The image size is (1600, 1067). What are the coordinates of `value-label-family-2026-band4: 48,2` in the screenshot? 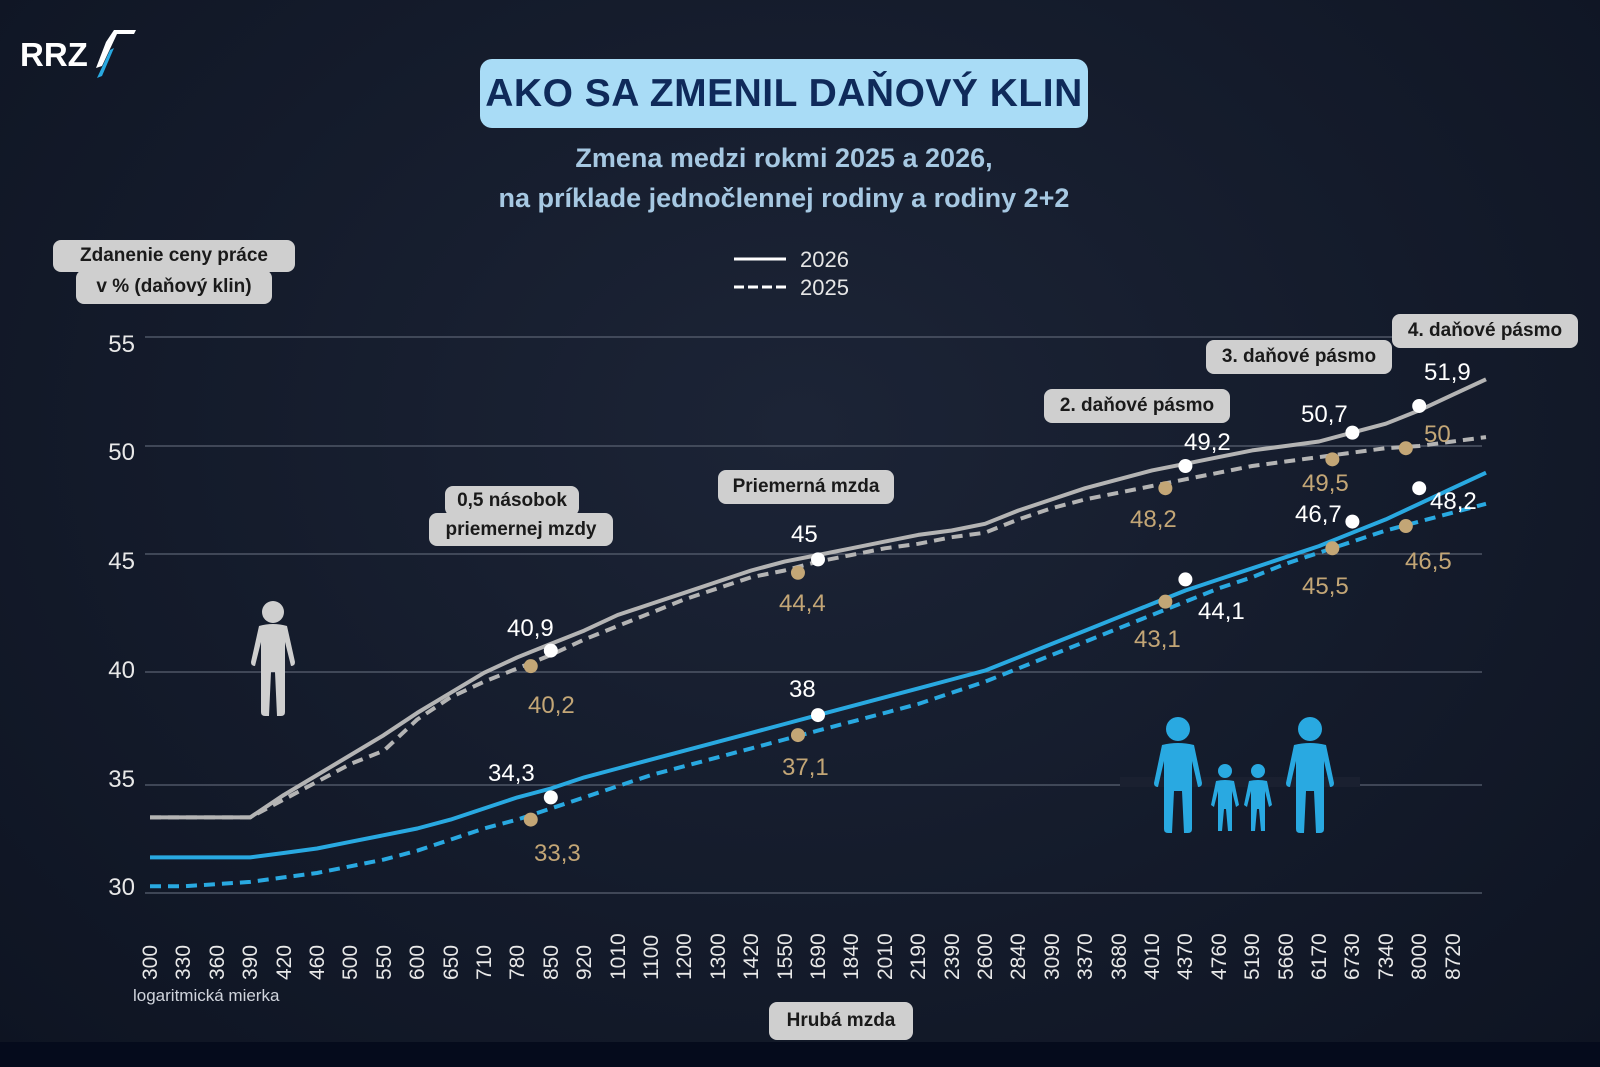 It's located at (1453, 501).